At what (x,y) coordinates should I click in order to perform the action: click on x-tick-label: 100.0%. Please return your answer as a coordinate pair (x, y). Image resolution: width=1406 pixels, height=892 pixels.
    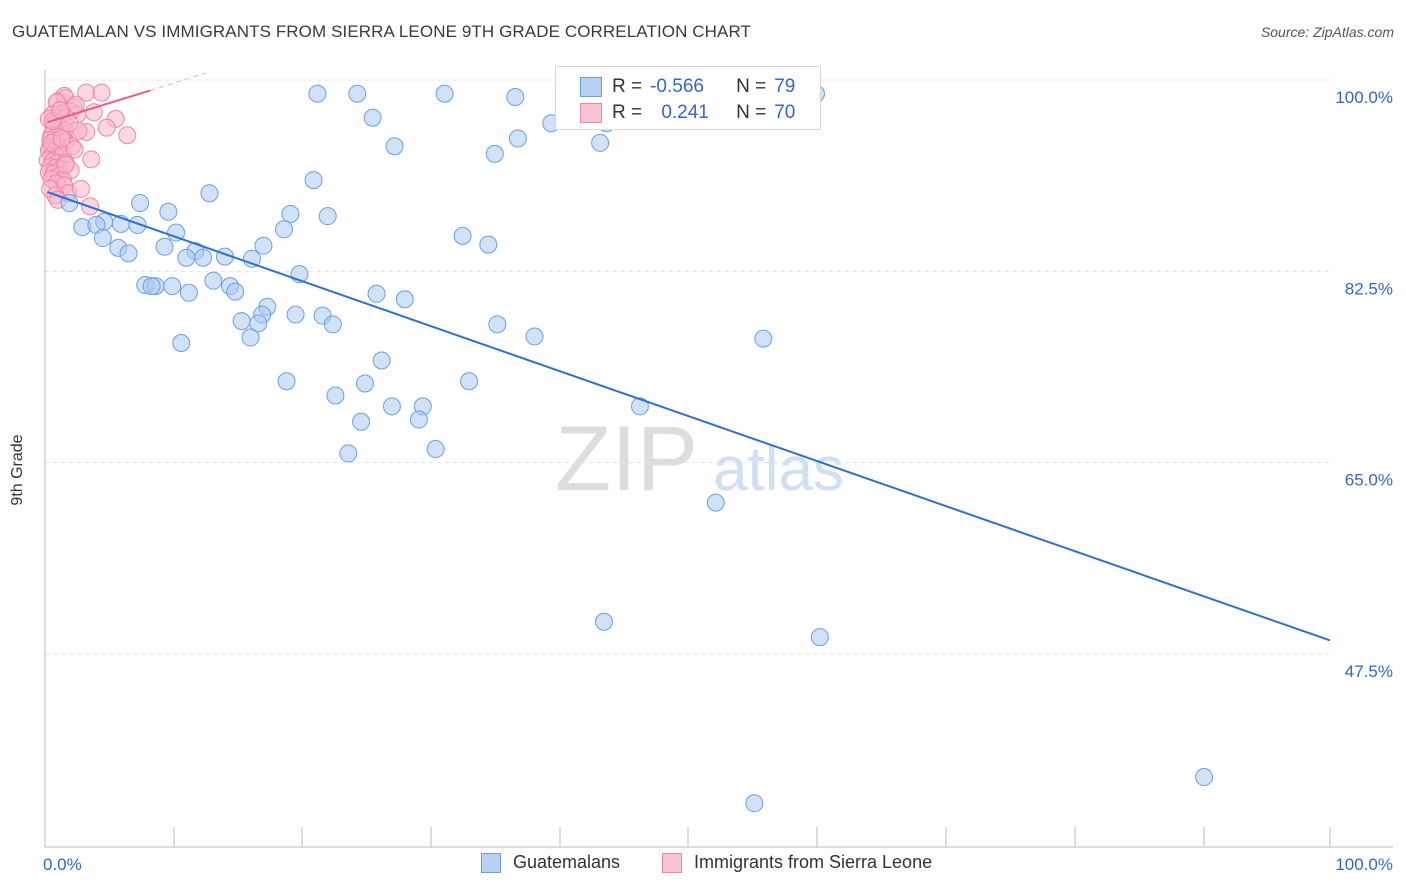
    Looking at the image, I should click on (1364, 864).